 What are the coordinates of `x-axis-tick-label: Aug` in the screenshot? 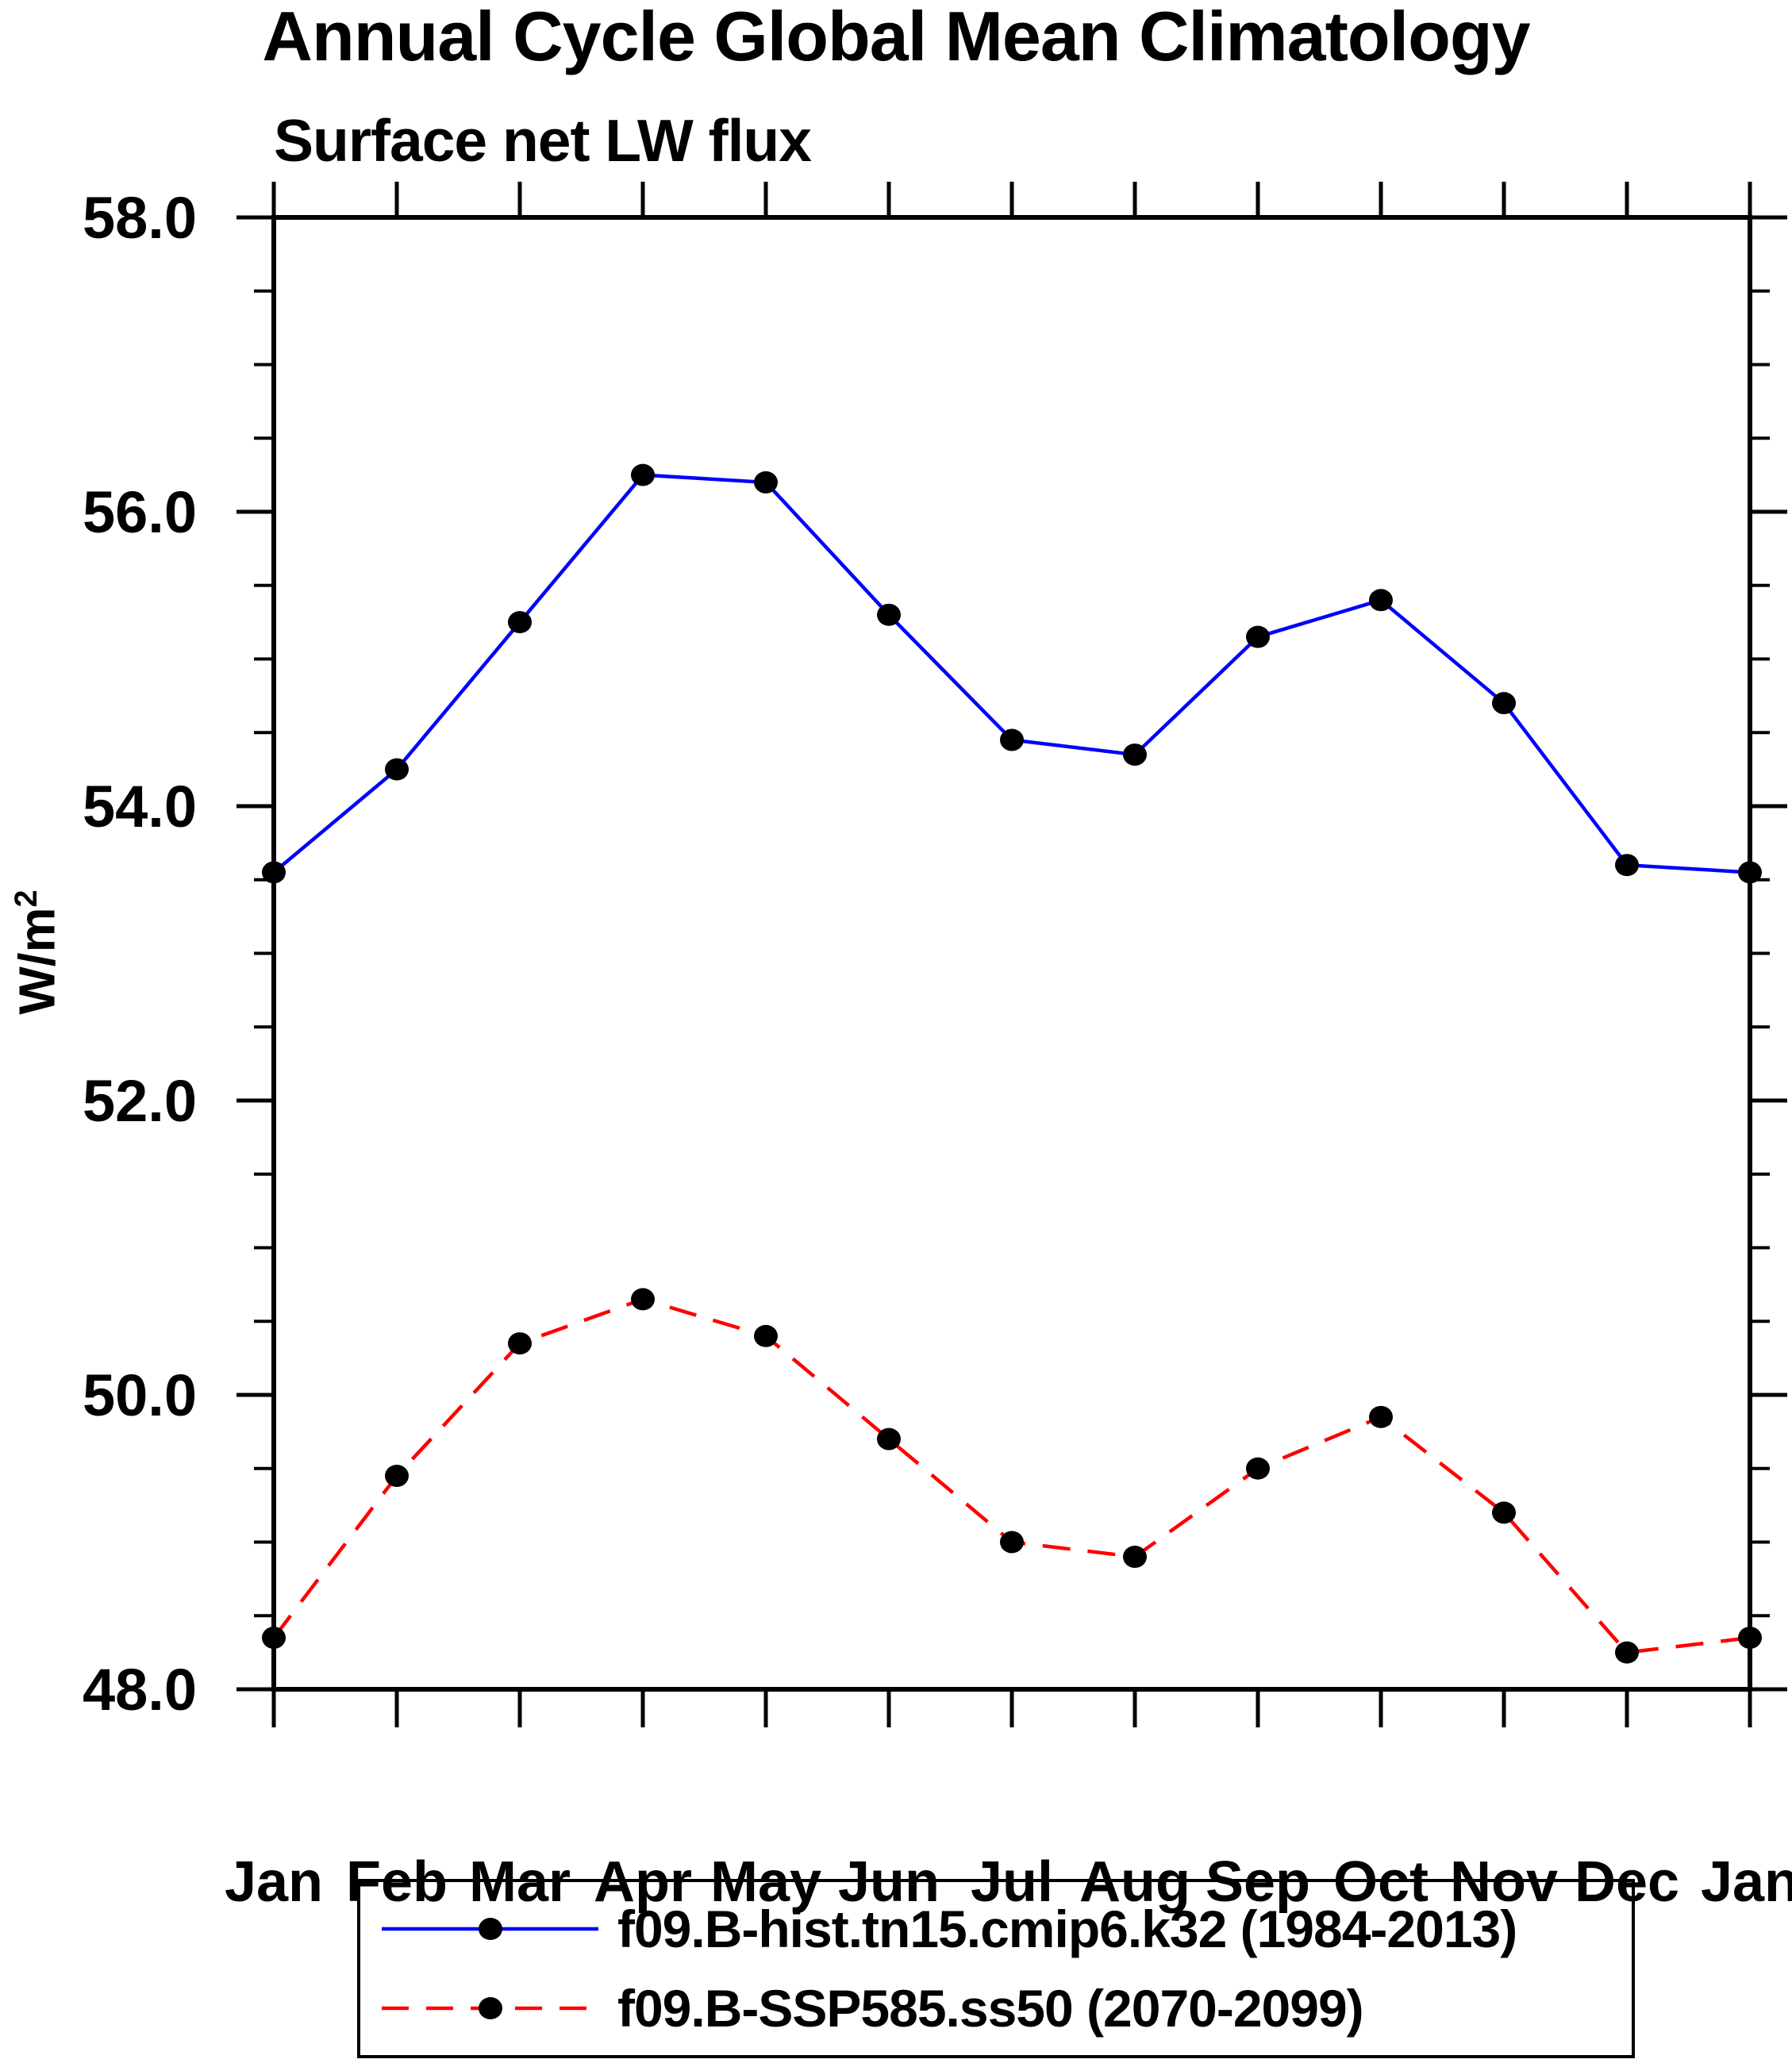 It's located at (1134, 1882).